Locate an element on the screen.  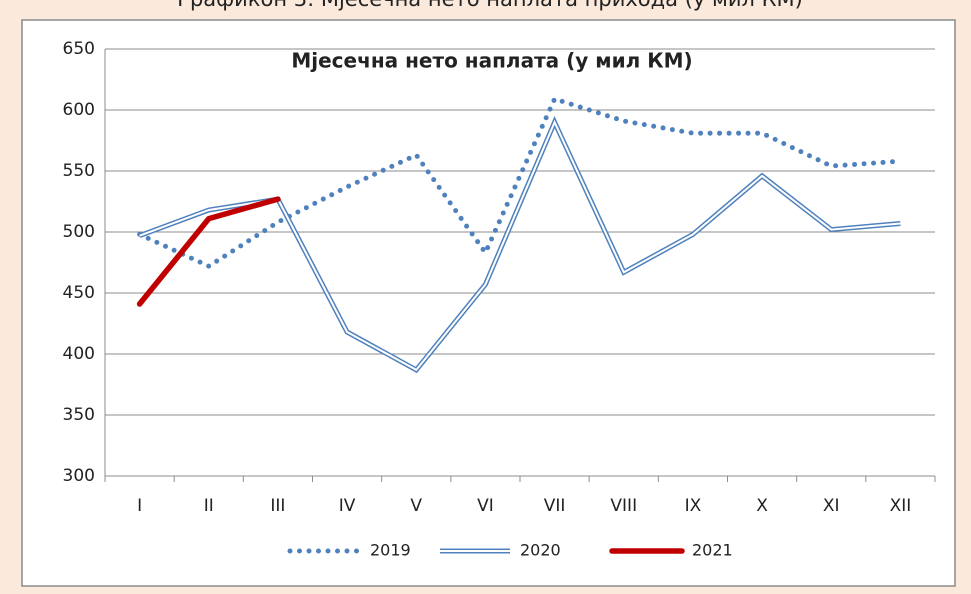
x-tick-label: I is located at coordinates (139, 506).